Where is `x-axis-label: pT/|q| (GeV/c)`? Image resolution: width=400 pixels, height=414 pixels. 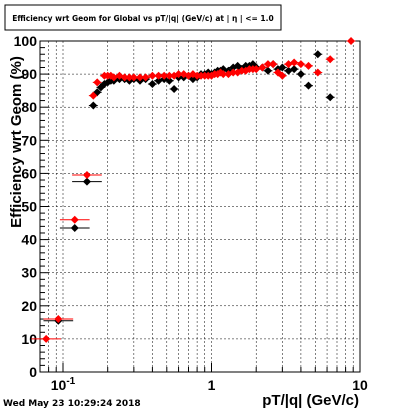 x-axis-label: pT/|q| (GeV/c) is located at coordinates (310, 400).